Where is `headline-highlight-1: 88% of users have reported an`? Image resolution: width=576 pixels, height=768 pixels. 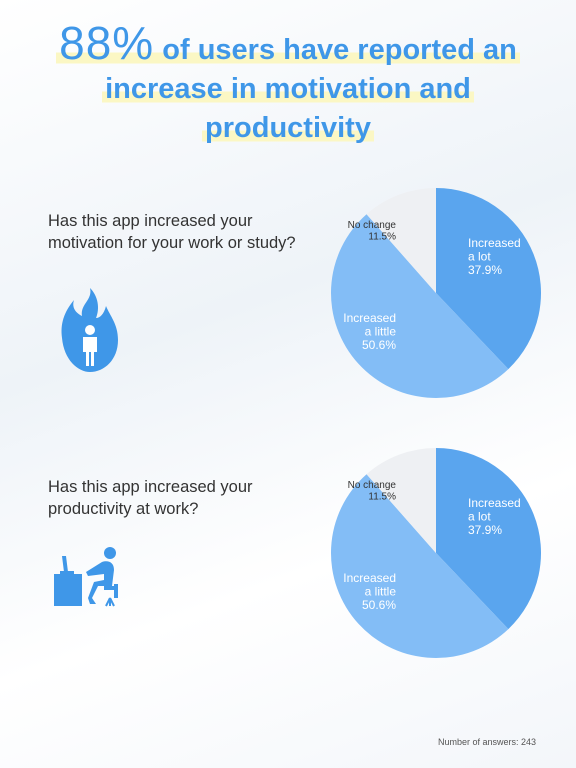 headline-highlight-1: 88% of users have reported an is located at coordinates (288, 43).